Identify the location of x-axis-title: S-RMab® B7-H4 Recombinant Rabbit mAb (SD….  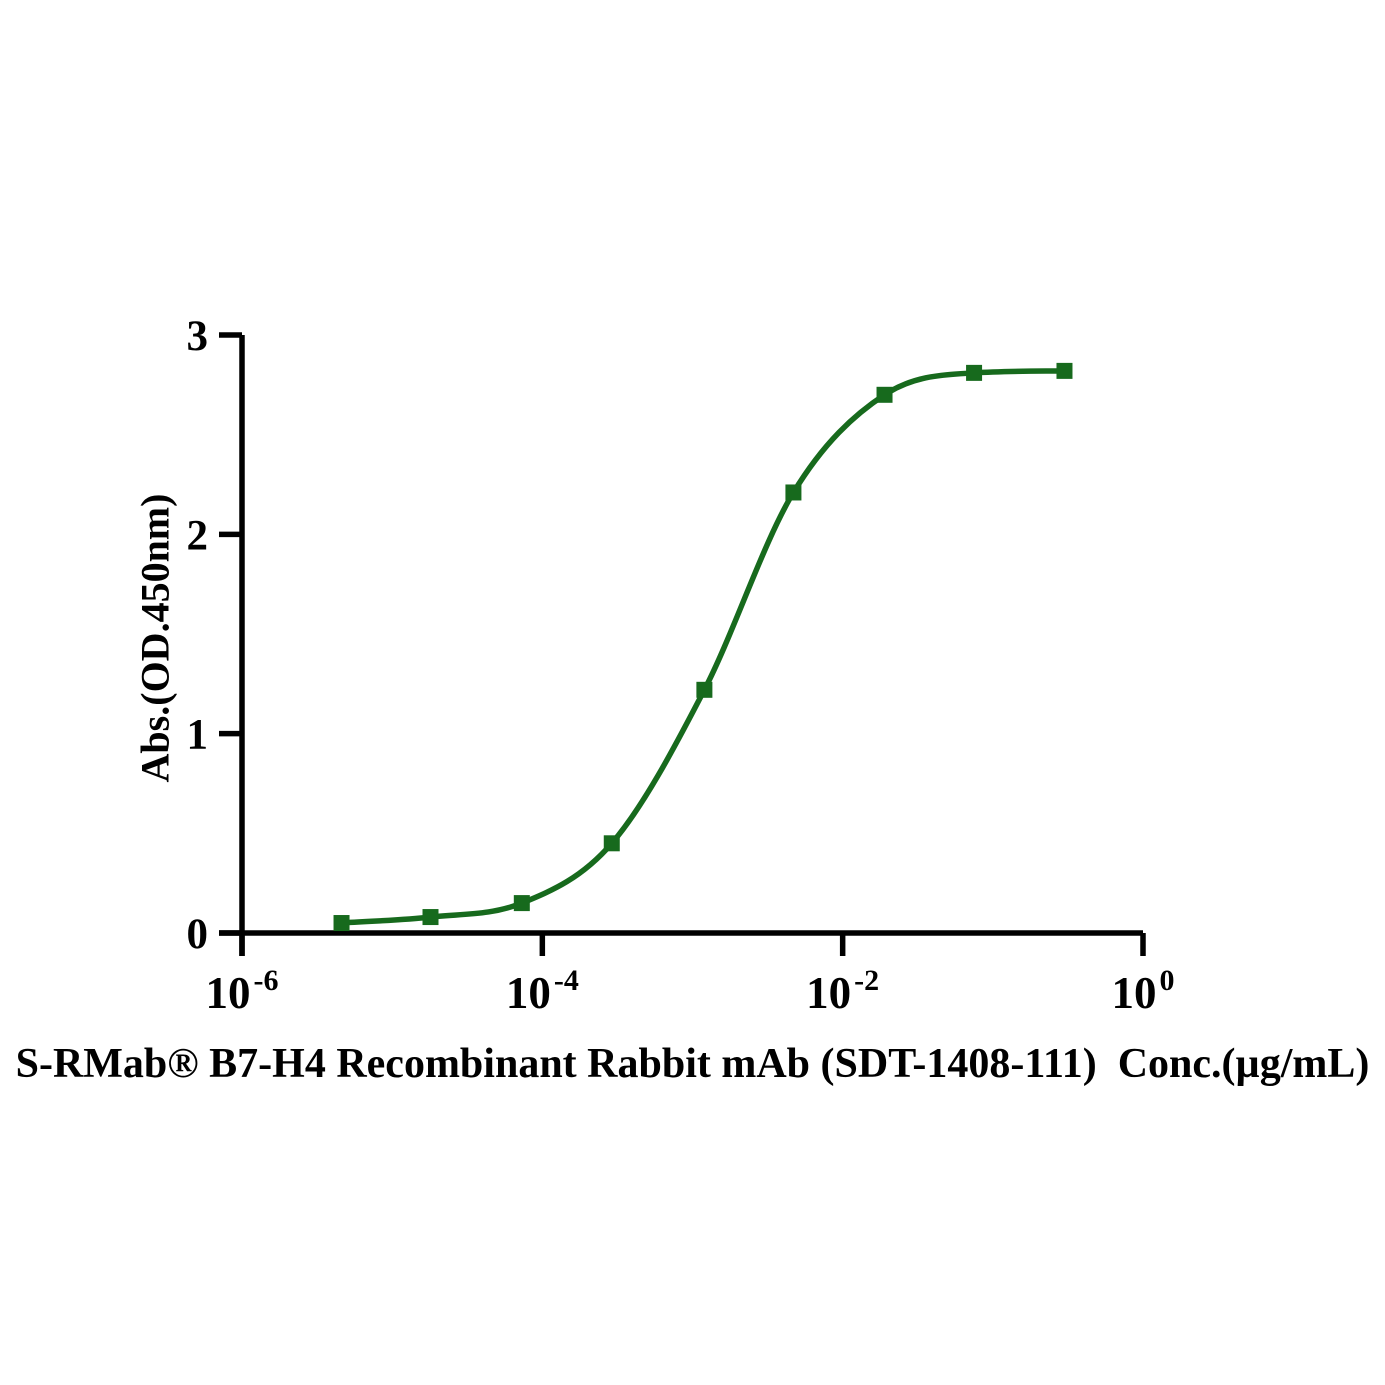
(692, 1064).